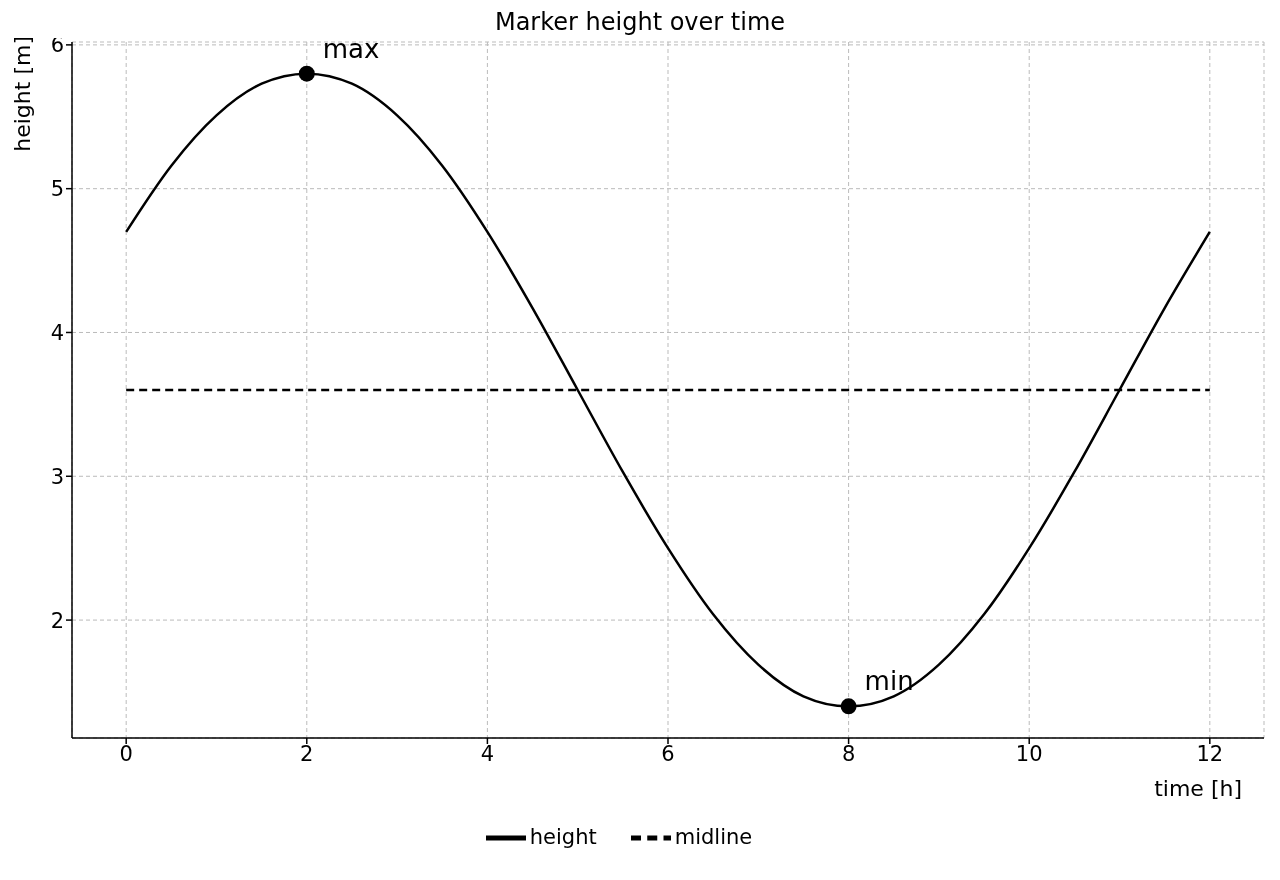 The image size is (1280, 880). Describe the element at coordinates (563, 837) in the screenshot. I see `legend-label: height` at that location.